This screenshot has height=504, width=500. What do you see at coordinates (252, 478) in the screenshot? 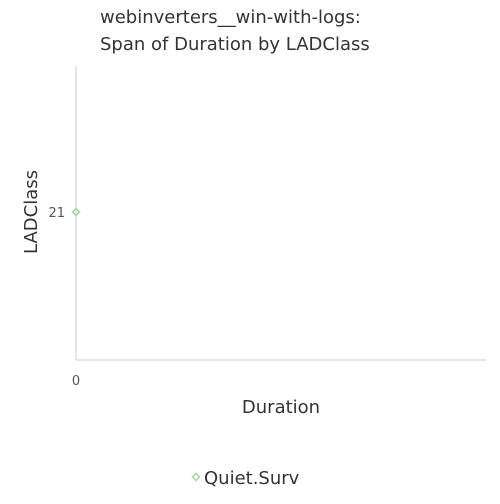
I see `legend-label: Quiet.Surv` at bounding box center [252, 478].